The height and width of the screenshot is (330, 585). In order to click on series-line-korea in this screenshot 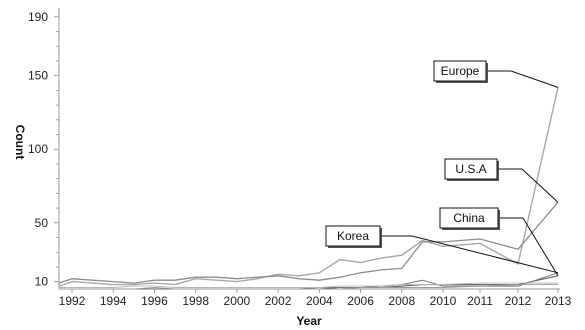, I will do `click(309, 281)`.